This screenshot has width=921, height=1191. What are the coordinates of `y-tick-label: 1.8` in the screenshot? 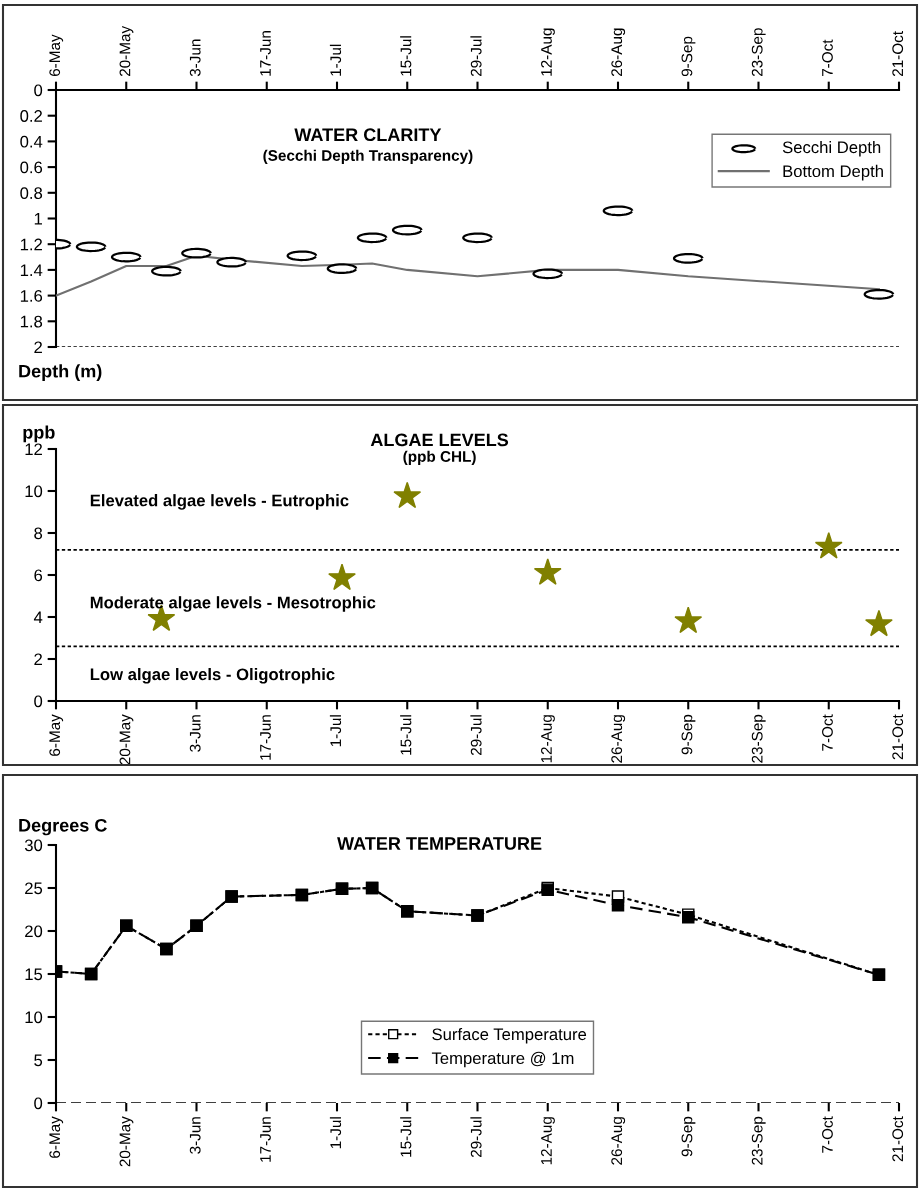 It's located at (31, 321).